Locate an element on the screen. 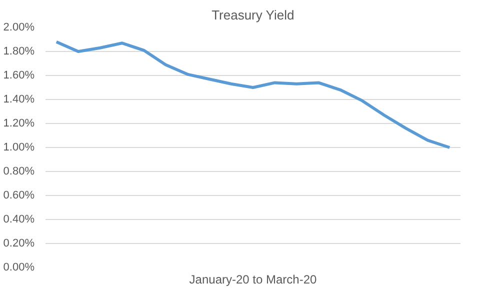 The image size is (480, 289). y-tick-label: 1.00% is located at coordinates (19, 148).